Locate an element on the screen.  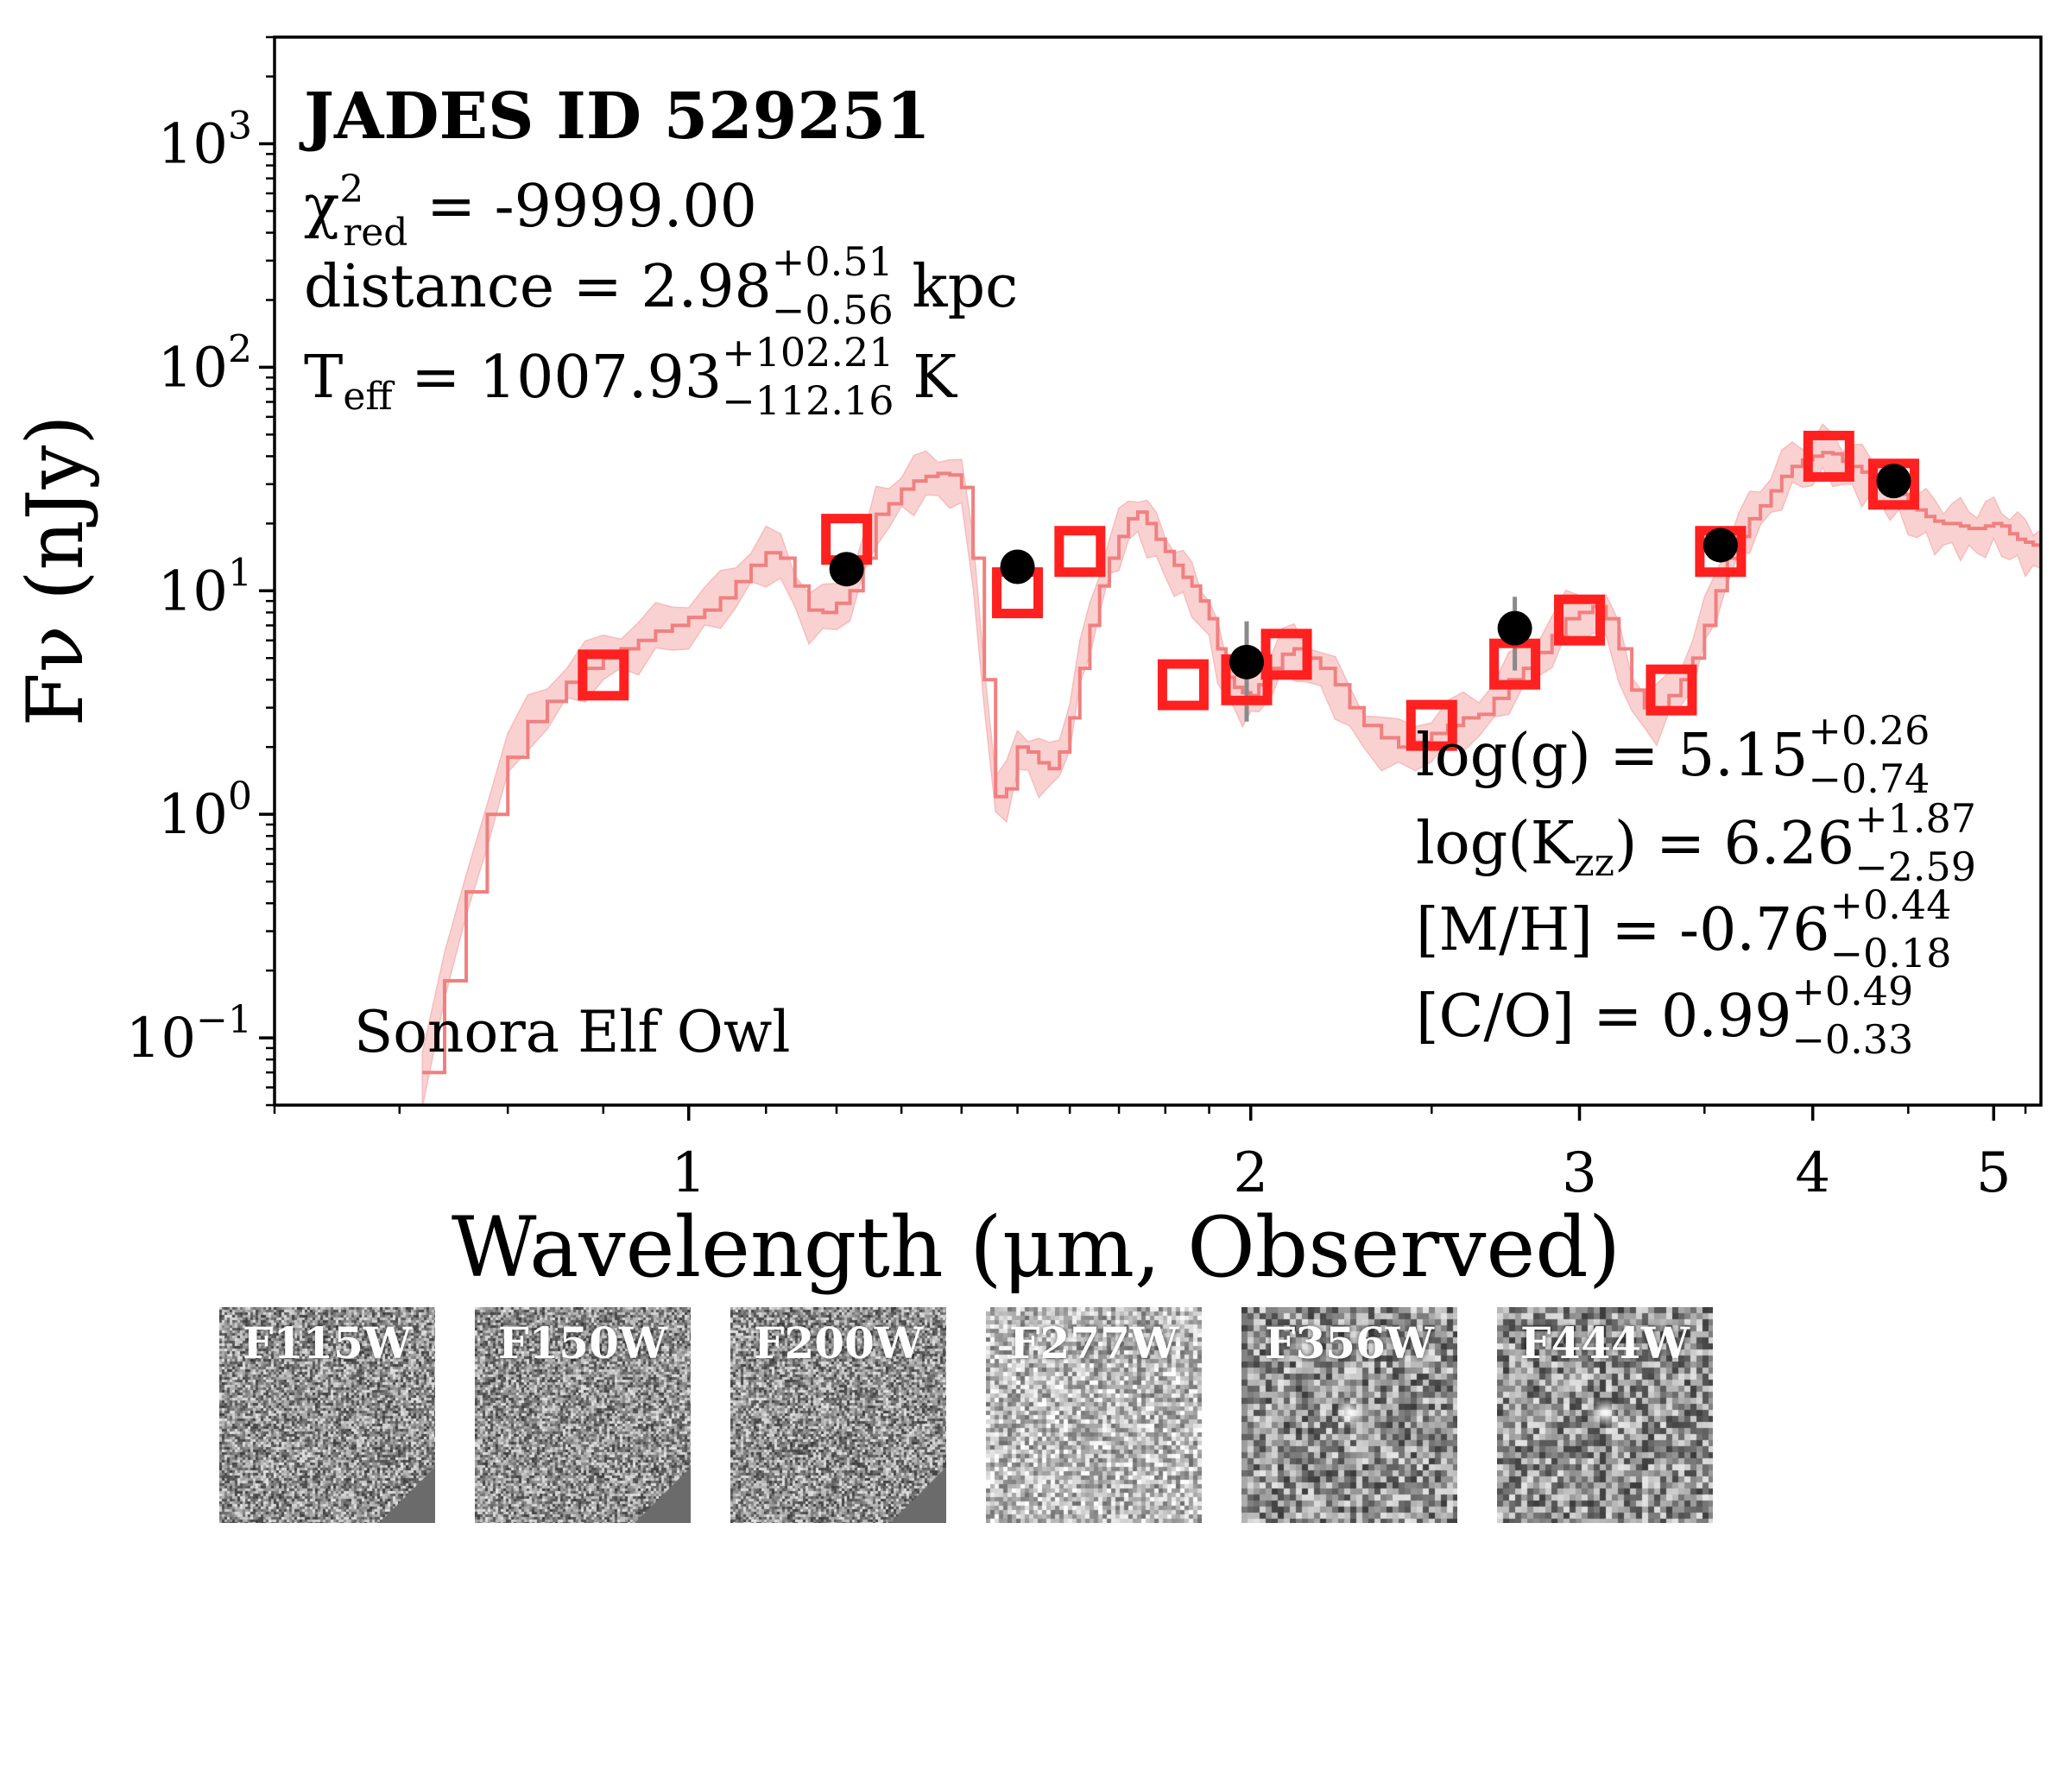
observed-photometry-points is located at coordinates (1370, 571).